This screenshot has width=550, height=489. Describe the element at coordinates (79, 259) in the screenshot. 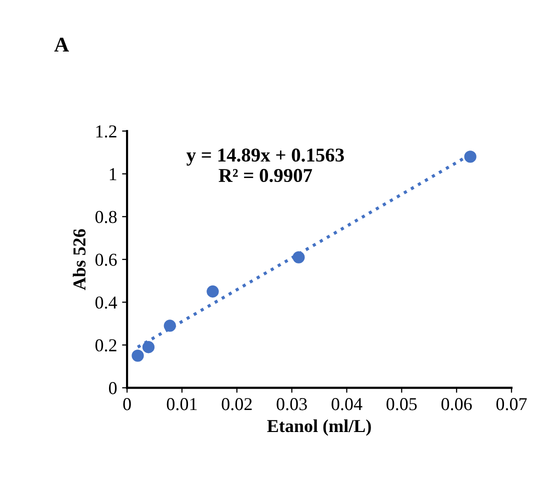

I see `y-axis-title: Abs 526` at that location.